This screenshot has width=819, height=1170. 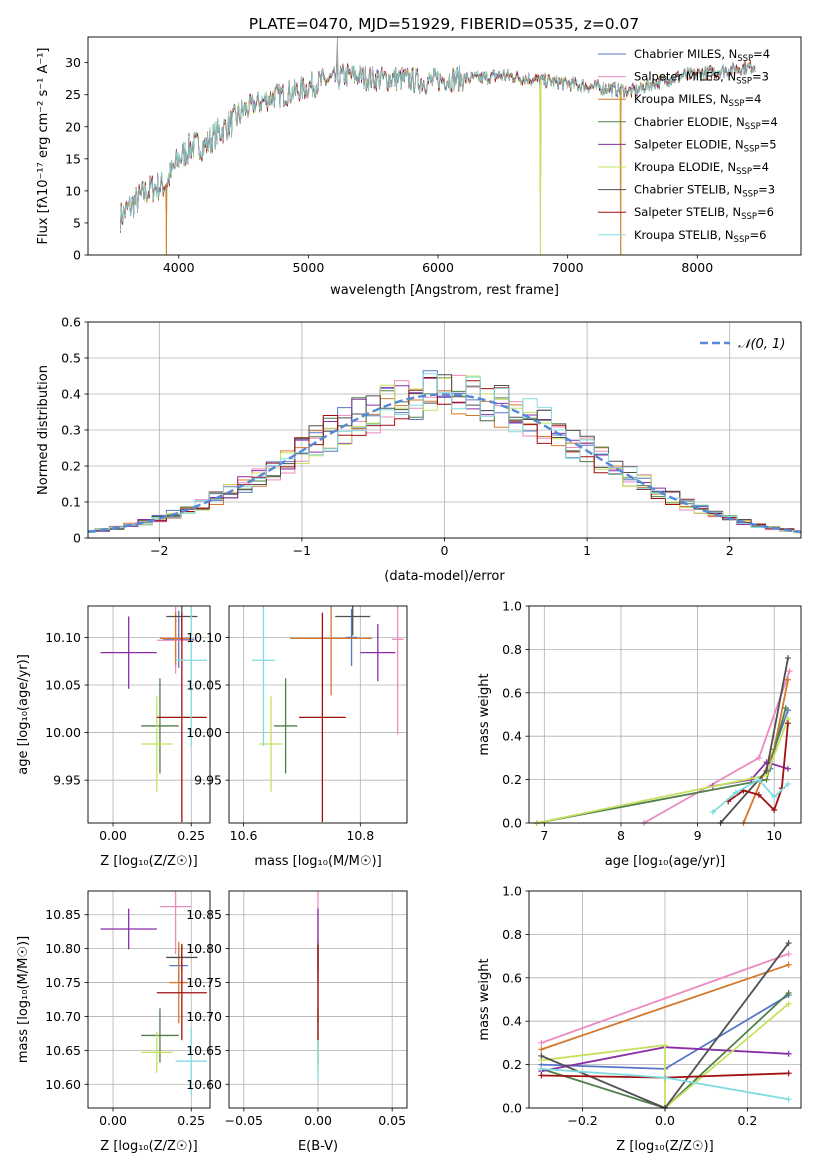 What do you see at coordinates (665, 1120) in the screenshot?
I see `x-tick-label: 0.0` at bounding box center [665, 1120].